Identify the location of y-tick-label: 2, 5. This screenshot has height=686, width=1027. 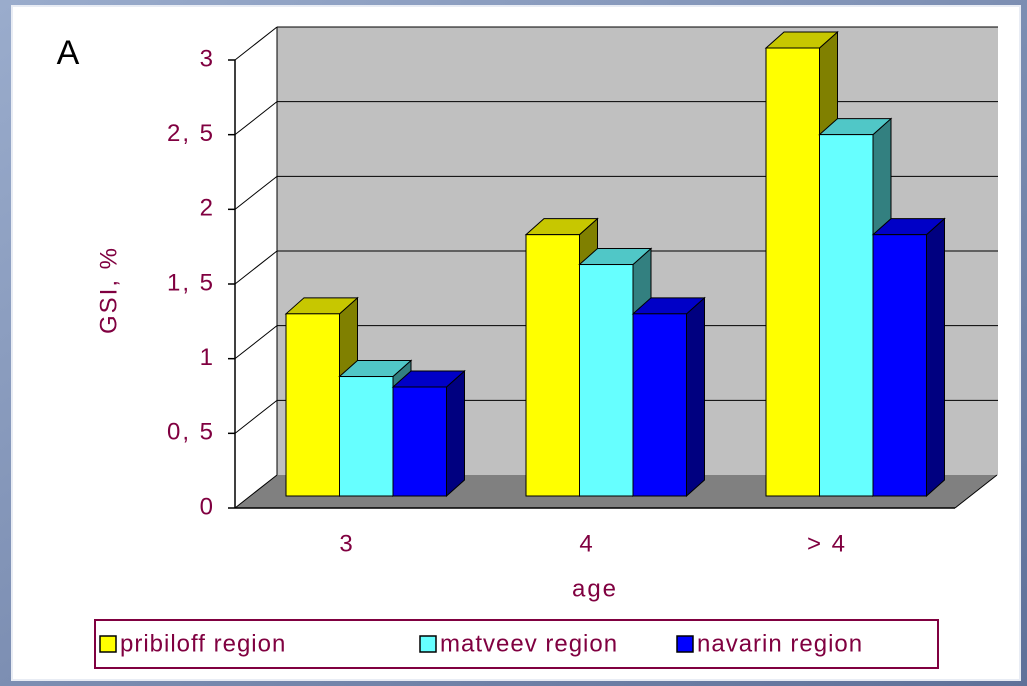
(191, 133).